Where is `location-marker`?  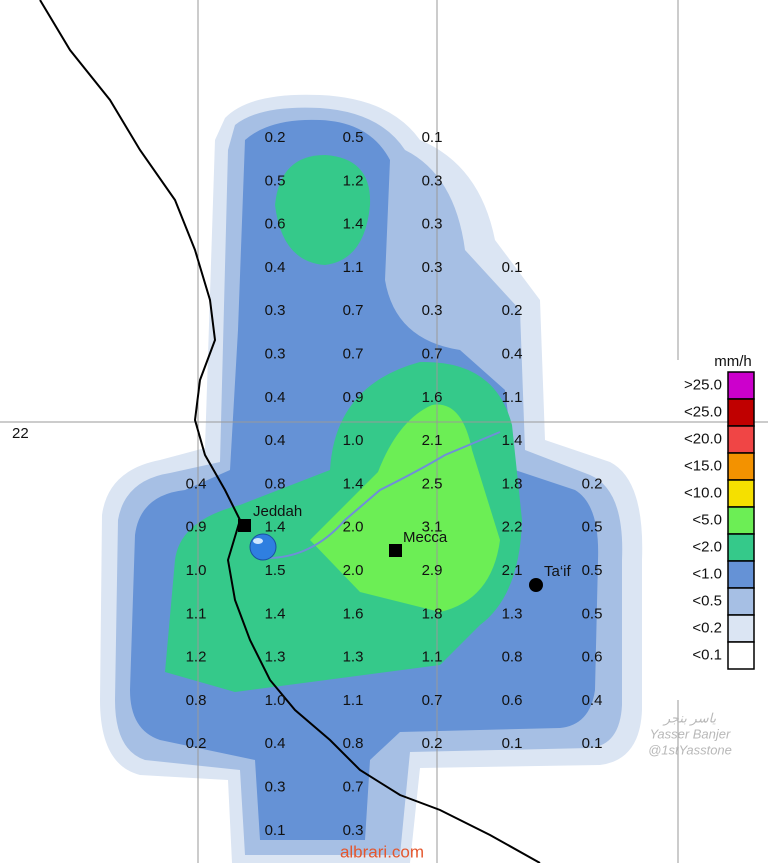 location-marker is located at coordinates (263, 547).